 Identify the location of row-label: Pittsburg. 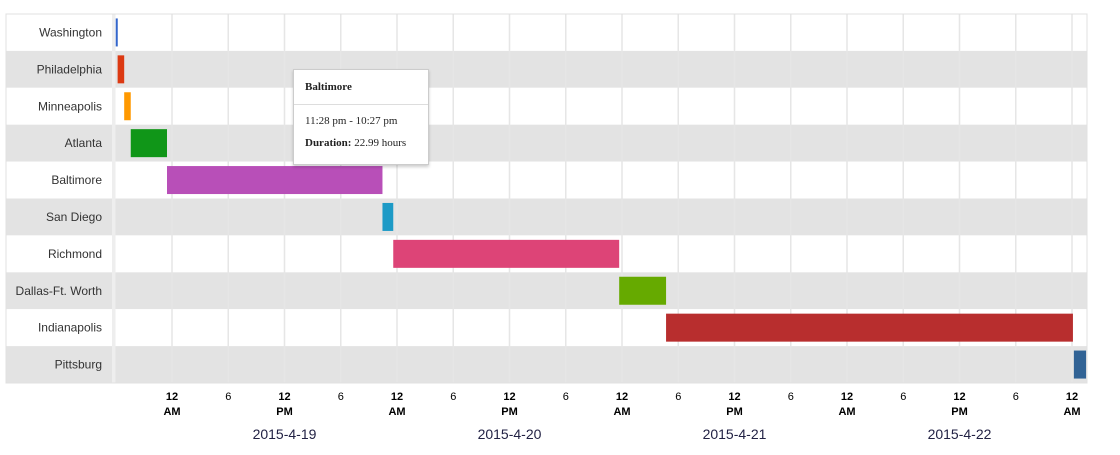
(78, 365).